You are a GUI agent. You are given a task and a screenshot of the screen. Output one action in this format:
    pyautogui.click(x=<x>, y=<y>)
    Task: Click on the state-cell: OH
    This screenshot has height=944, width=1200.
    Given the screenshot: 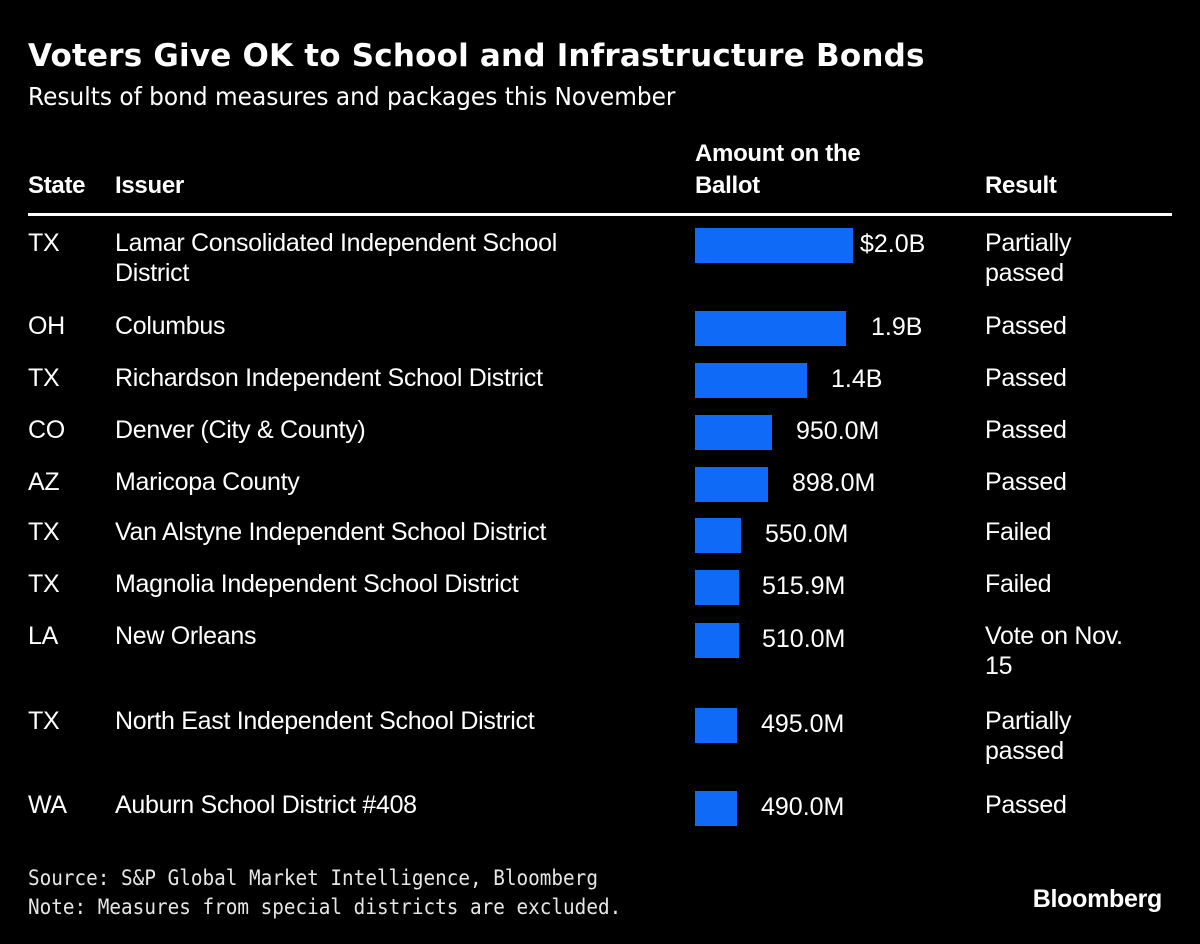 What is the action you would take?
    pyautogui.click(x=46, y=326)
    